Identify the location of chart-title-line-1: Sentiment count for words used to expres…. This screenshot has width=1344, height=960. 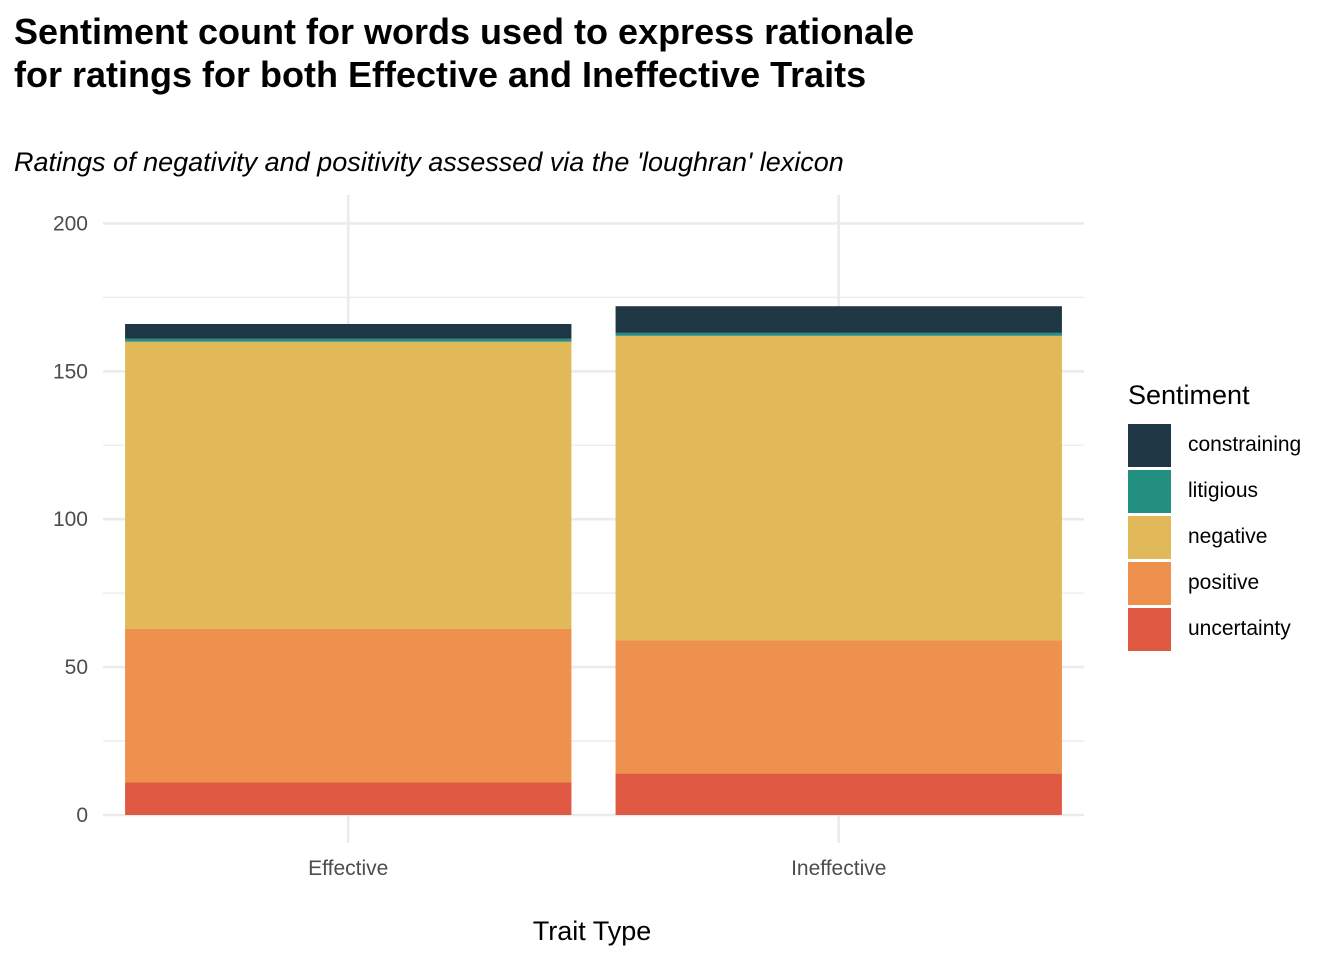
(464, 31).